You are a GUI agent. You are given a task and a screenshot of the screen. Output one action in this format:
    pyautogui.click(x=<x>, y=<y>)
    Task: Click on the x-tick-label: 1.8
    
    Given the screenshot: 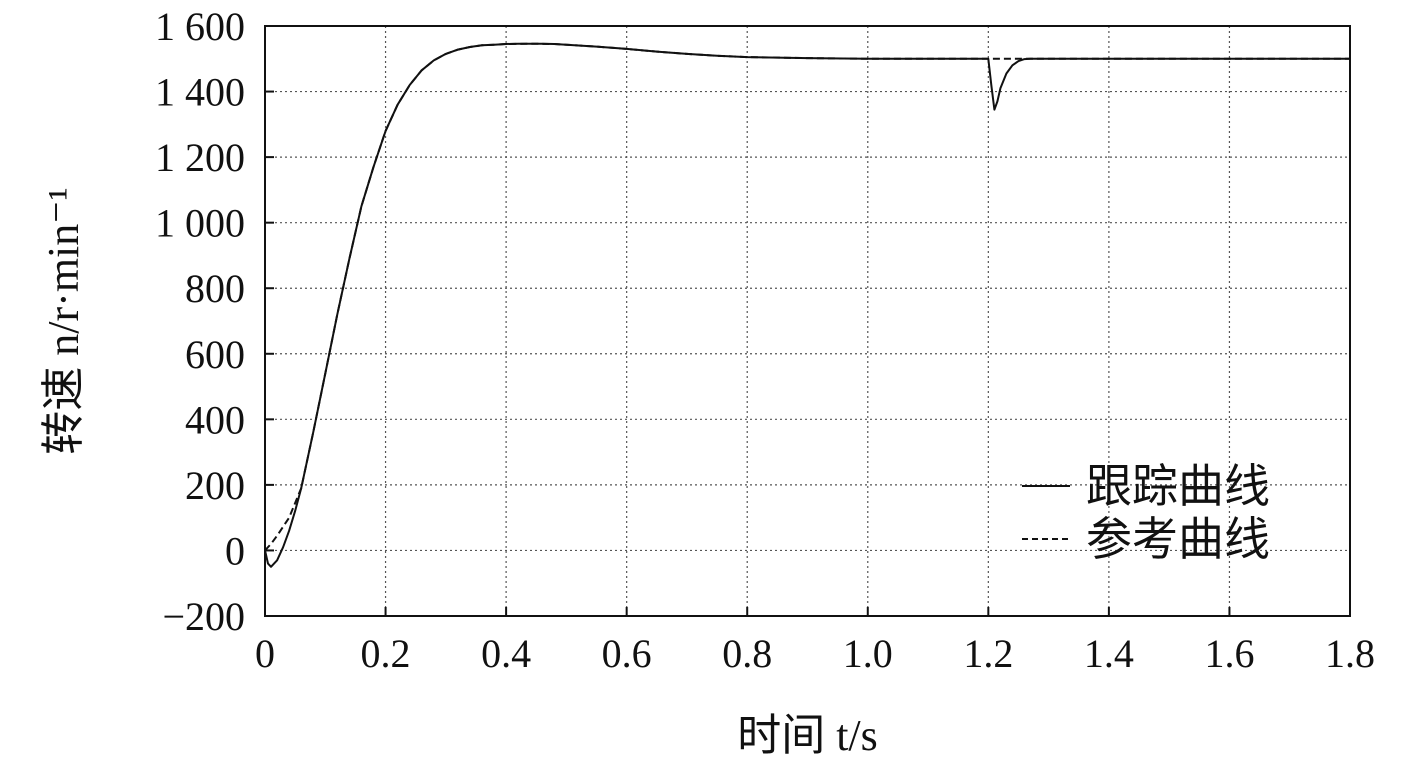 What is the action you would take?
    pyautogui.click(x=1350, y=653)
    